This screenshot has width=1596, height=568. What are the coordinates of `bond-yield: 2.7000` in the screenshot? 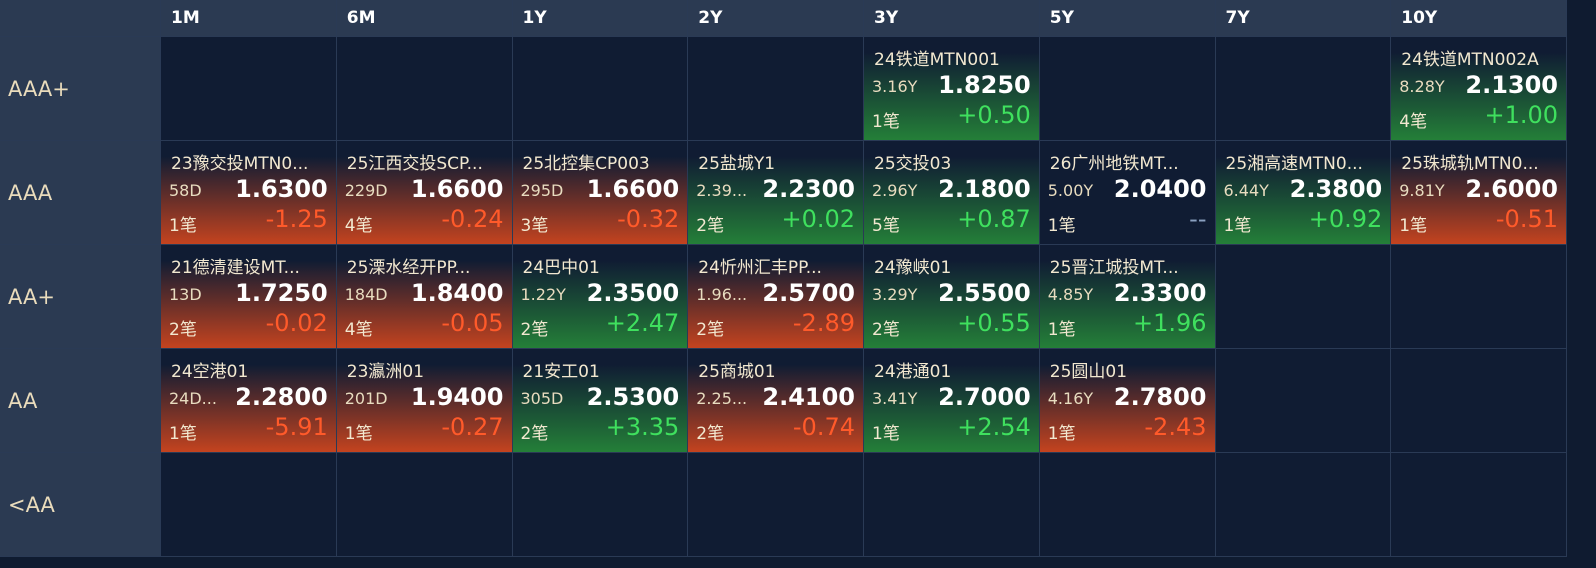 It's located at (984, 397).